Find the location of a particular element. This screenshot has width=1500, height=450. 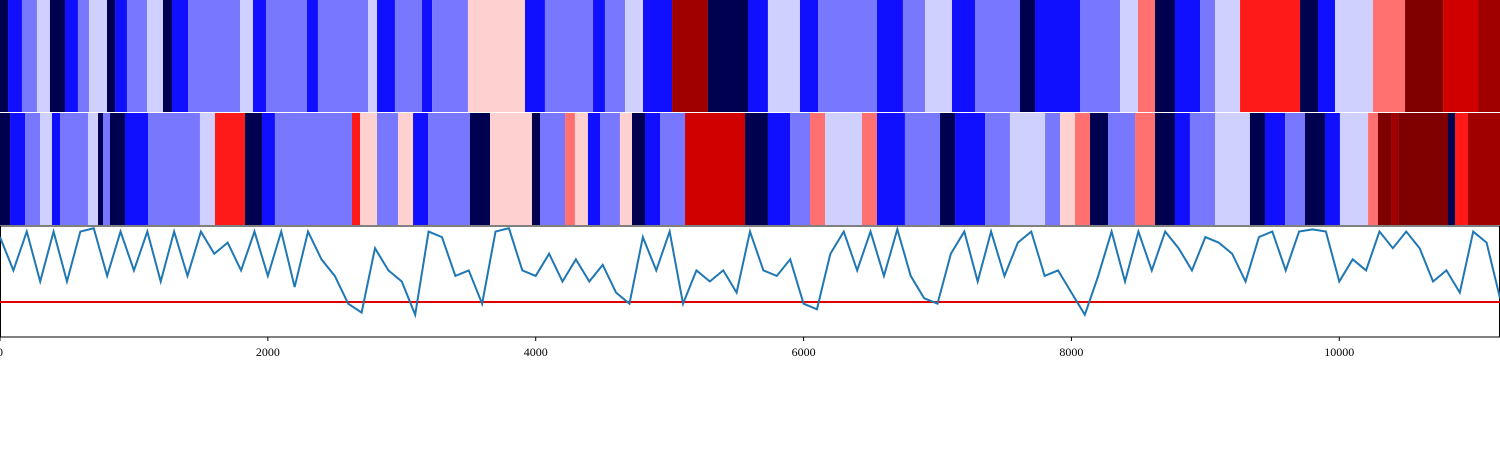

x-tick-label: 10000 is located at coordinates (1339, 352).